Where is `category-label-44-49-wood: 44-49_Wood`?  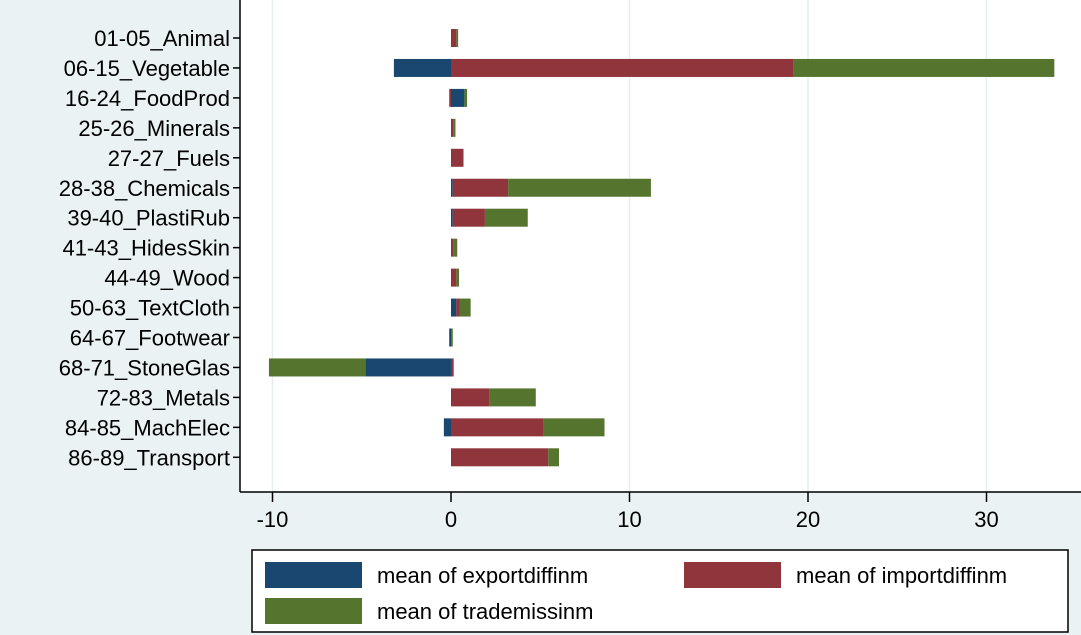 category-label-44-49-wood: 44-49_Wood is located at coordinates (167, 278).